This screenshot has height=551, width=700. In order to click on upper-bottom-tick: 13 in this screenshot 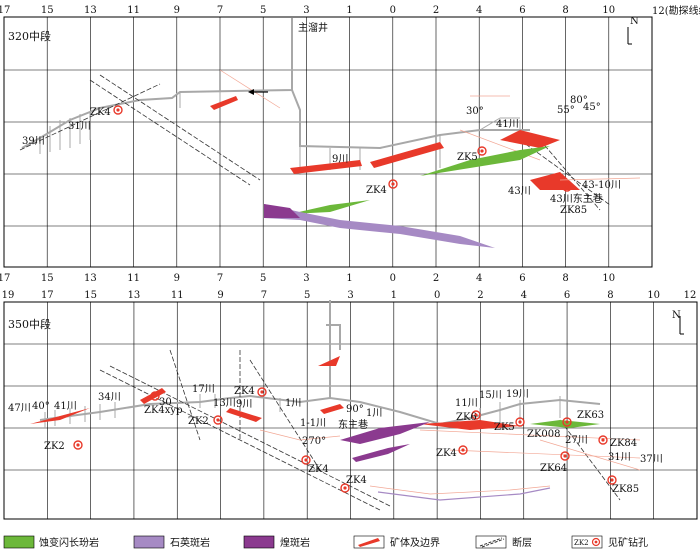, I will do `click(90, 278)`.